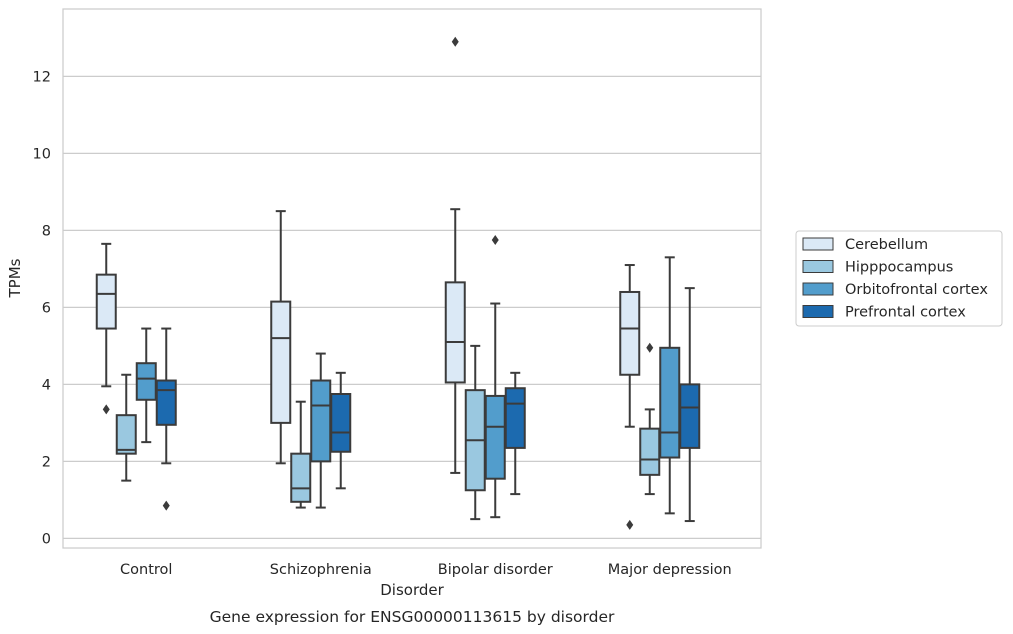 The width and height of the screenshot is (1013, 634). I want to click on legend-frame, so click(899, 278).